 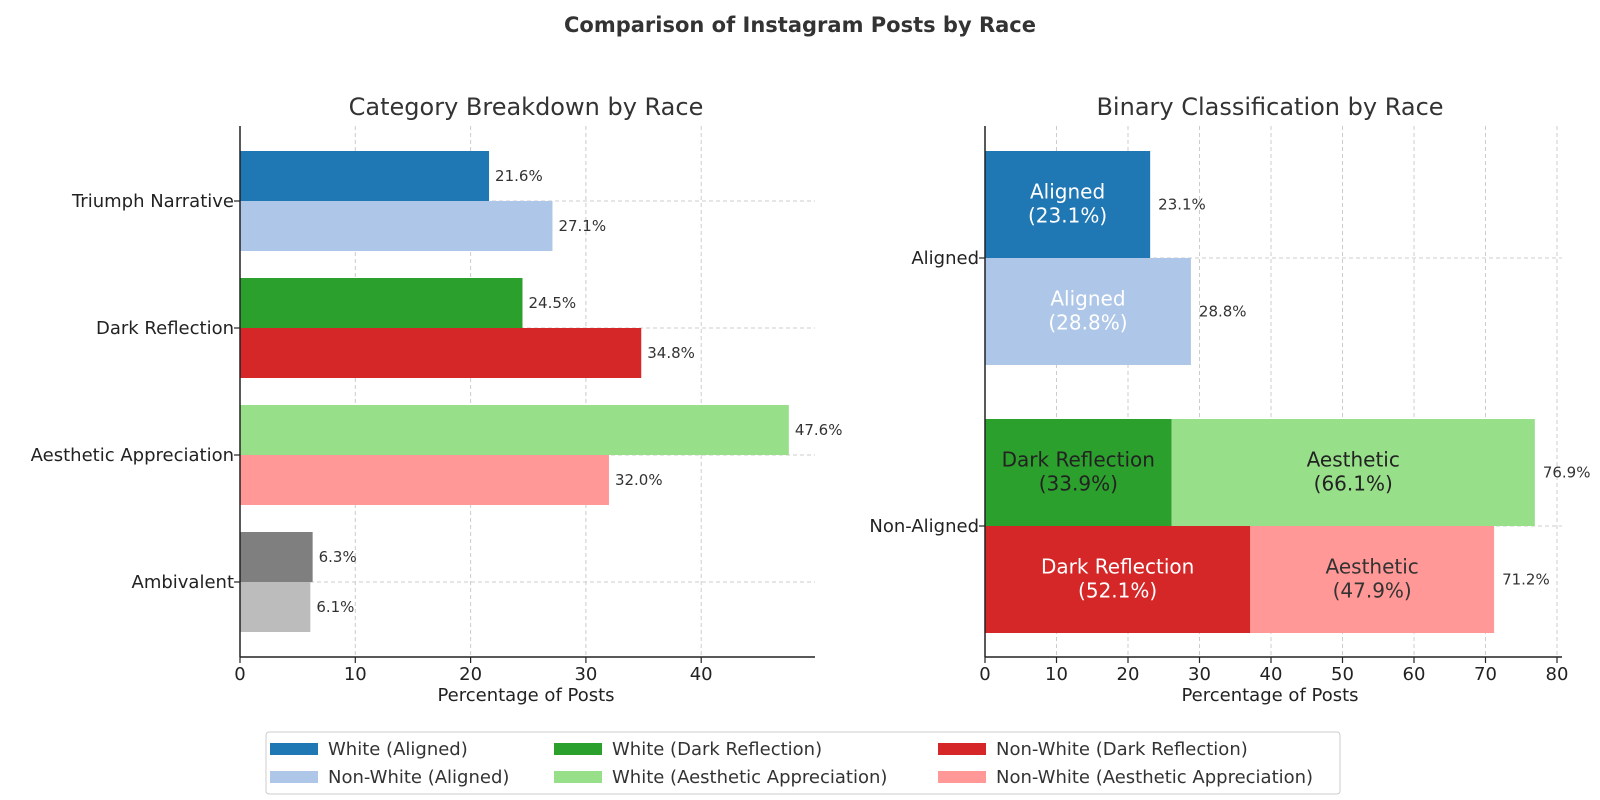 I want to click on chart1-bar-aesthetic-appreciation-non-white, so click(x=424, y=480).